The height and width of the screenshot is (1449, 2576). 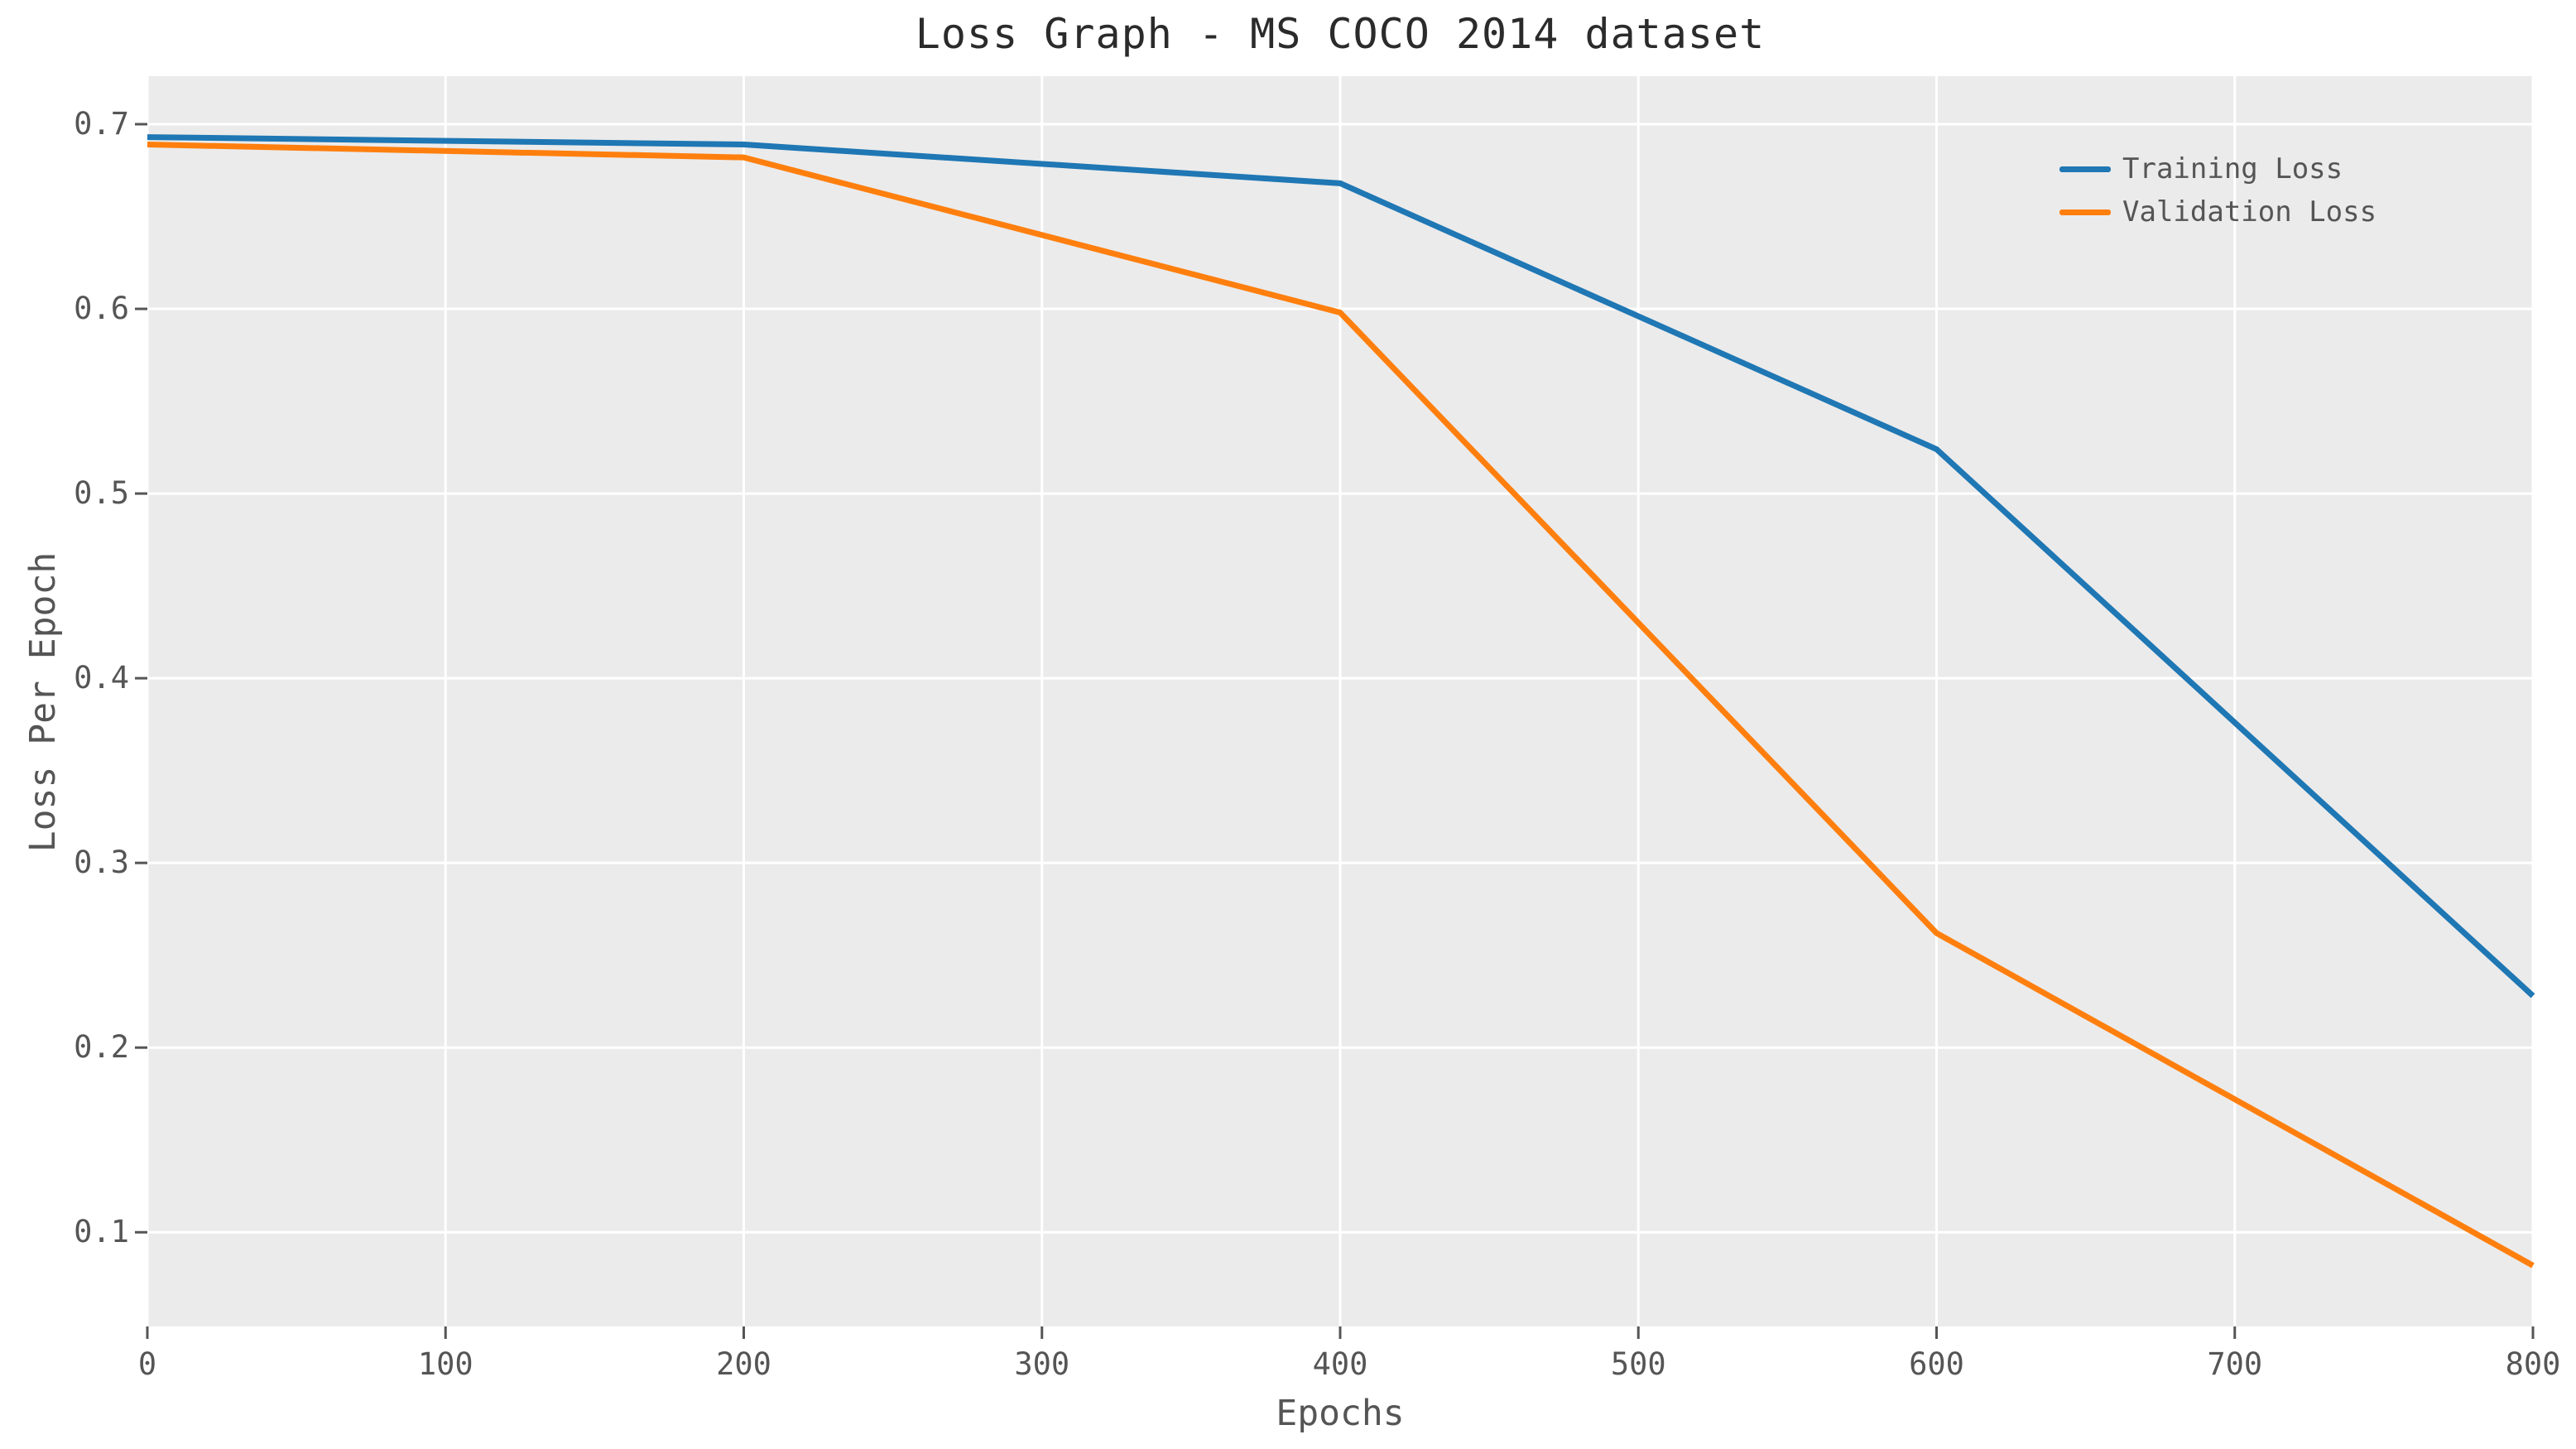 I want to click on y-tick-label-0.4: 0.4, so click(x=101, y=678).